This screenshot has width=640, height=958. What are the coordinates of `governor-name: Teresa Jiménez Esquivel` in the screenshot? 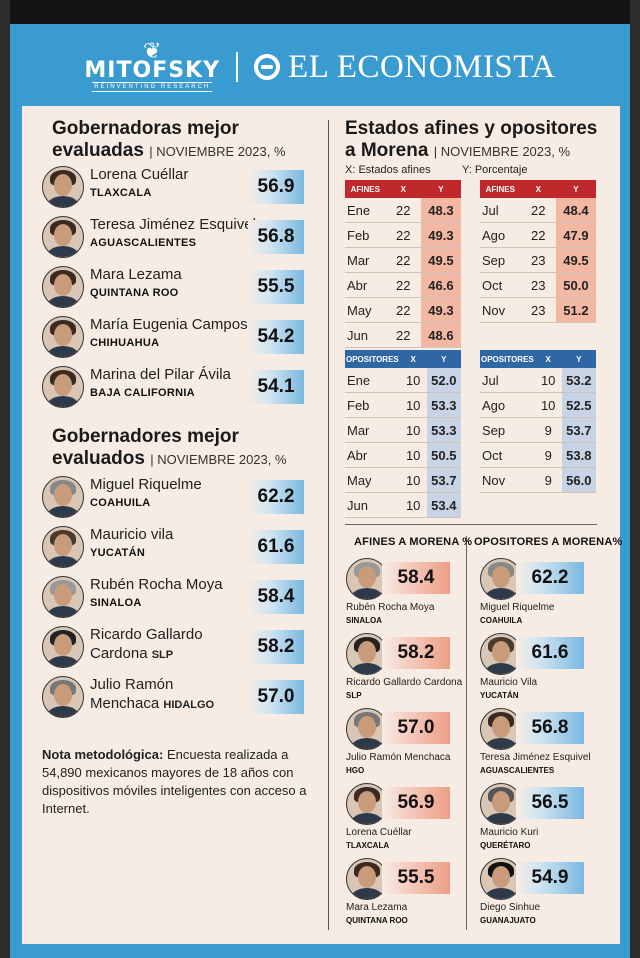 It's located at (173, 224).